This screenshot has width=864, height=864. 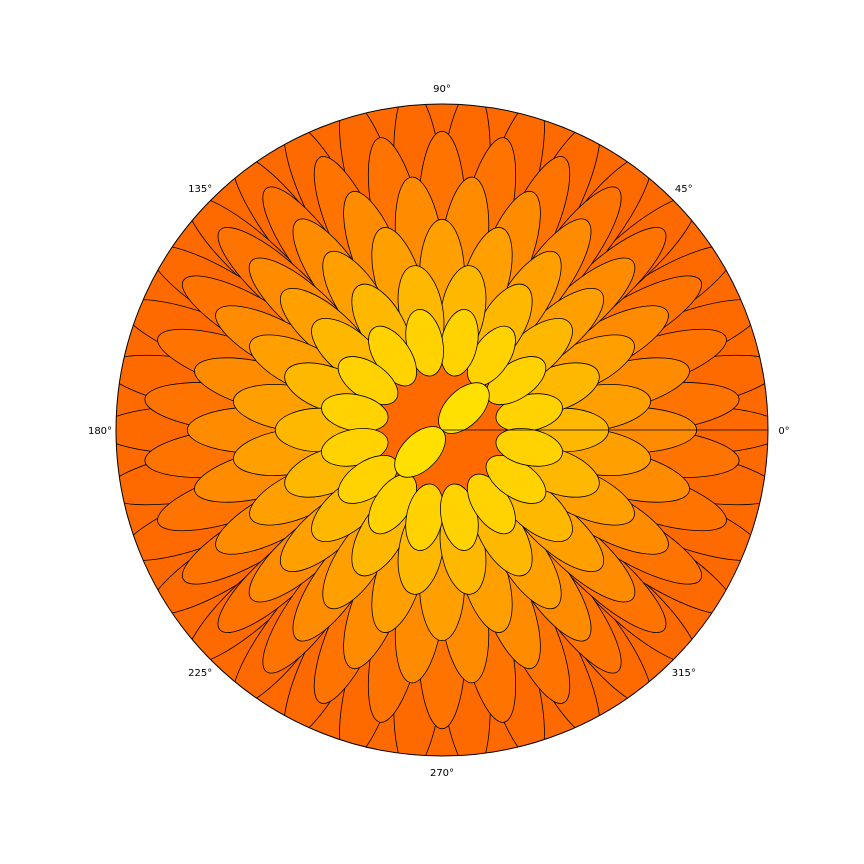 I want to click on theta-tick-label: 225°, so click(x=200, y=673).